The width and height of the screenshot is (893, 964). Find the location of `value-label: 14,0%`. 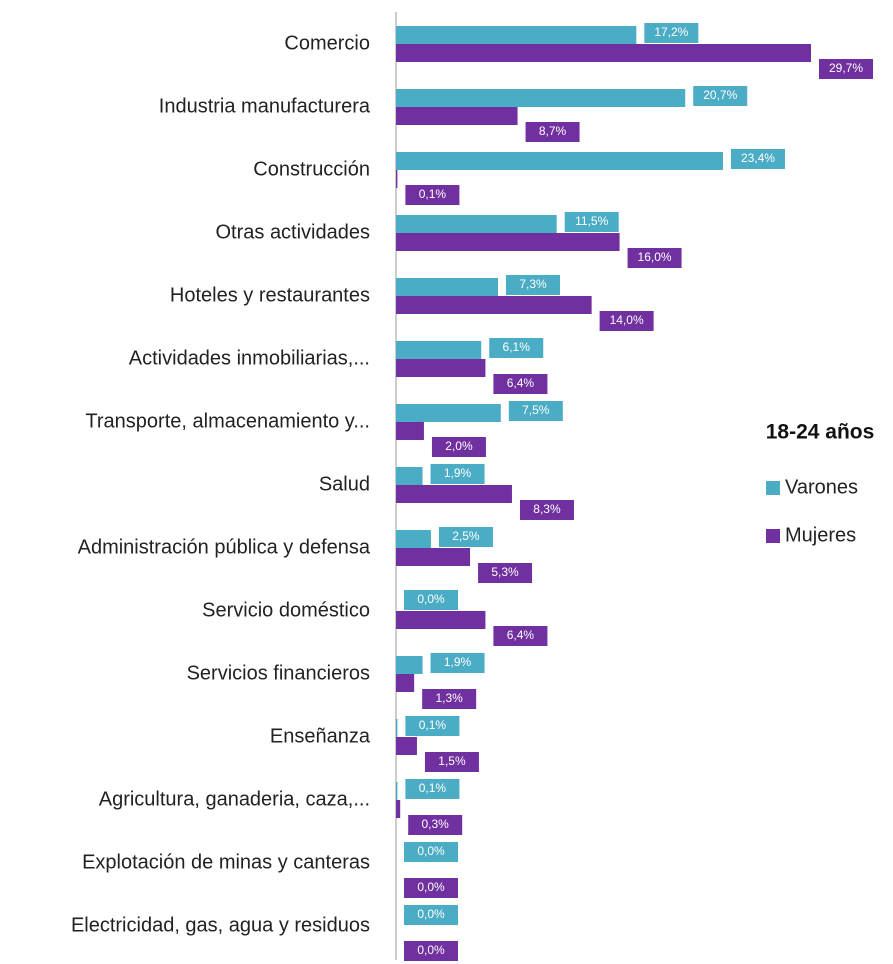

value-label: 14,0% is located at coordinates (627, 320).